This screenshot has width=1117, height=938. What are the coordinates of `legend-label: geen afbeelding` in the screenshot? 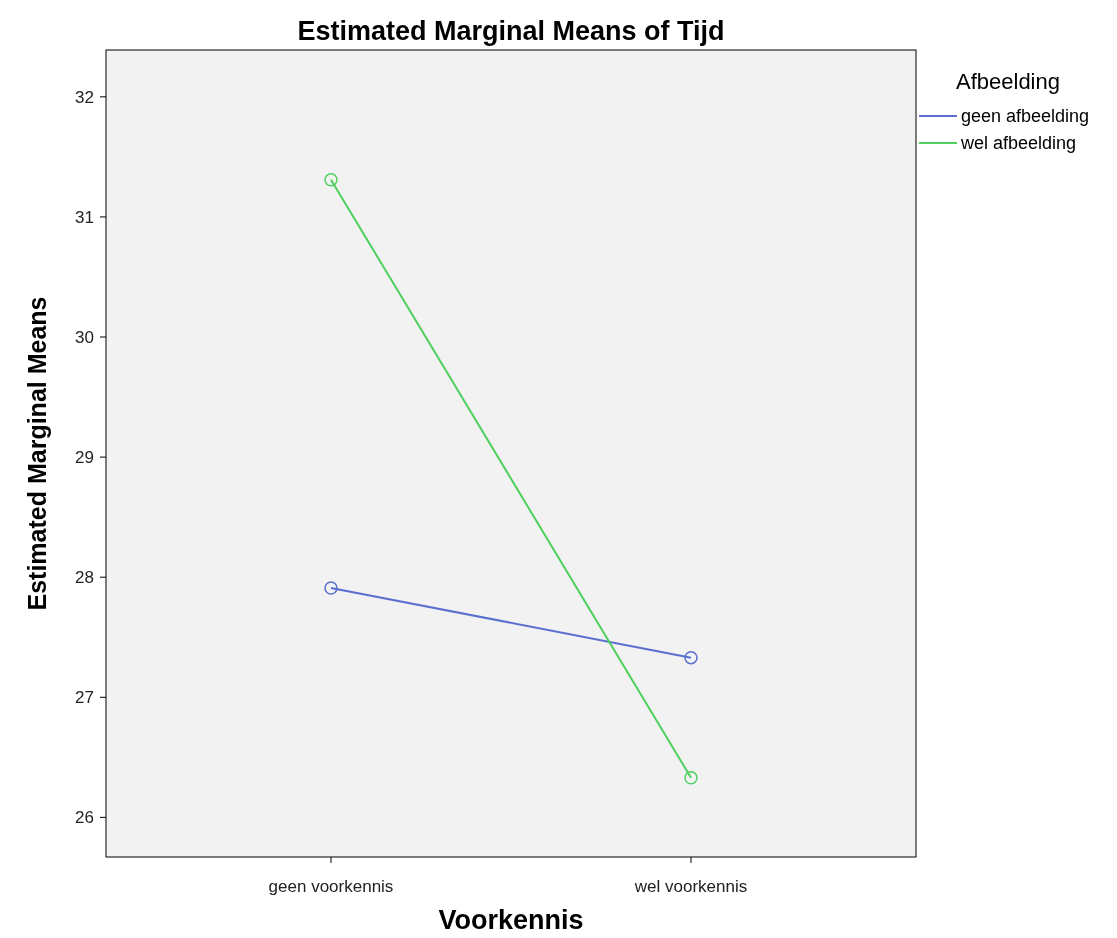 It's located at (1025, 116).